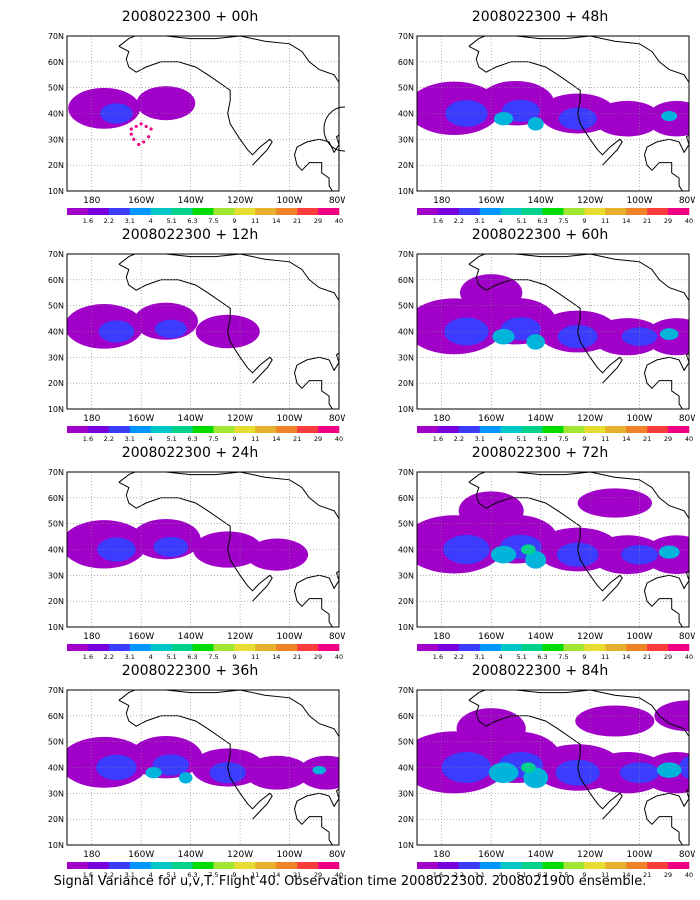 This screenshot has width=700, height=900. What do you see at coordinates (190, 453) in the screenshot?
I see `panel-title: 2008022300 + 24h` at bounding box center [190, 453].